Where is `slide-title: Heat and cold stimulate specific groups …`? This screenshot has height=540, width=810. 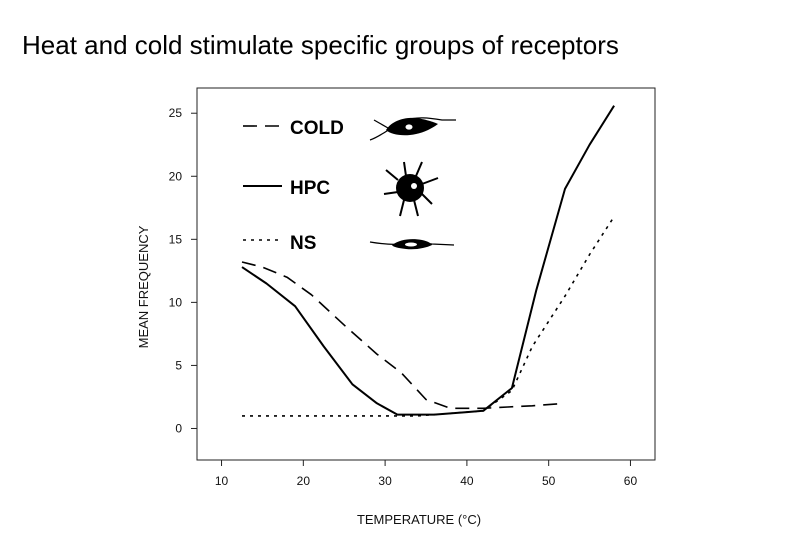
slide-title: Heat and cold stimulate specific groups … is located at coordinates (320, 45).